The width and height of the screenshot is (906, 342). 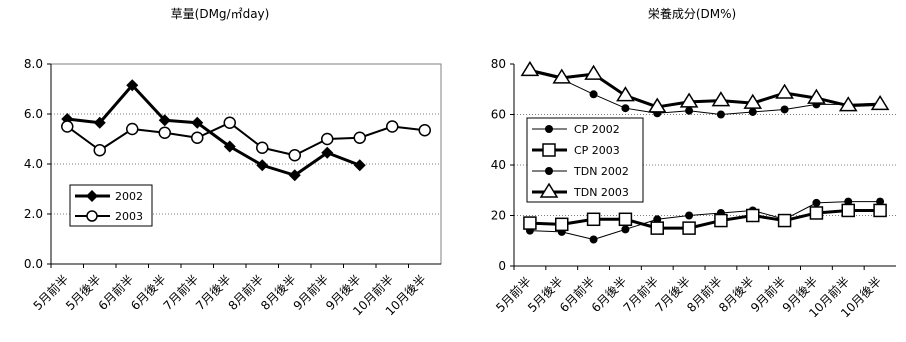 I want to click on legend: 2002 2003, so click(x=111, y=205).